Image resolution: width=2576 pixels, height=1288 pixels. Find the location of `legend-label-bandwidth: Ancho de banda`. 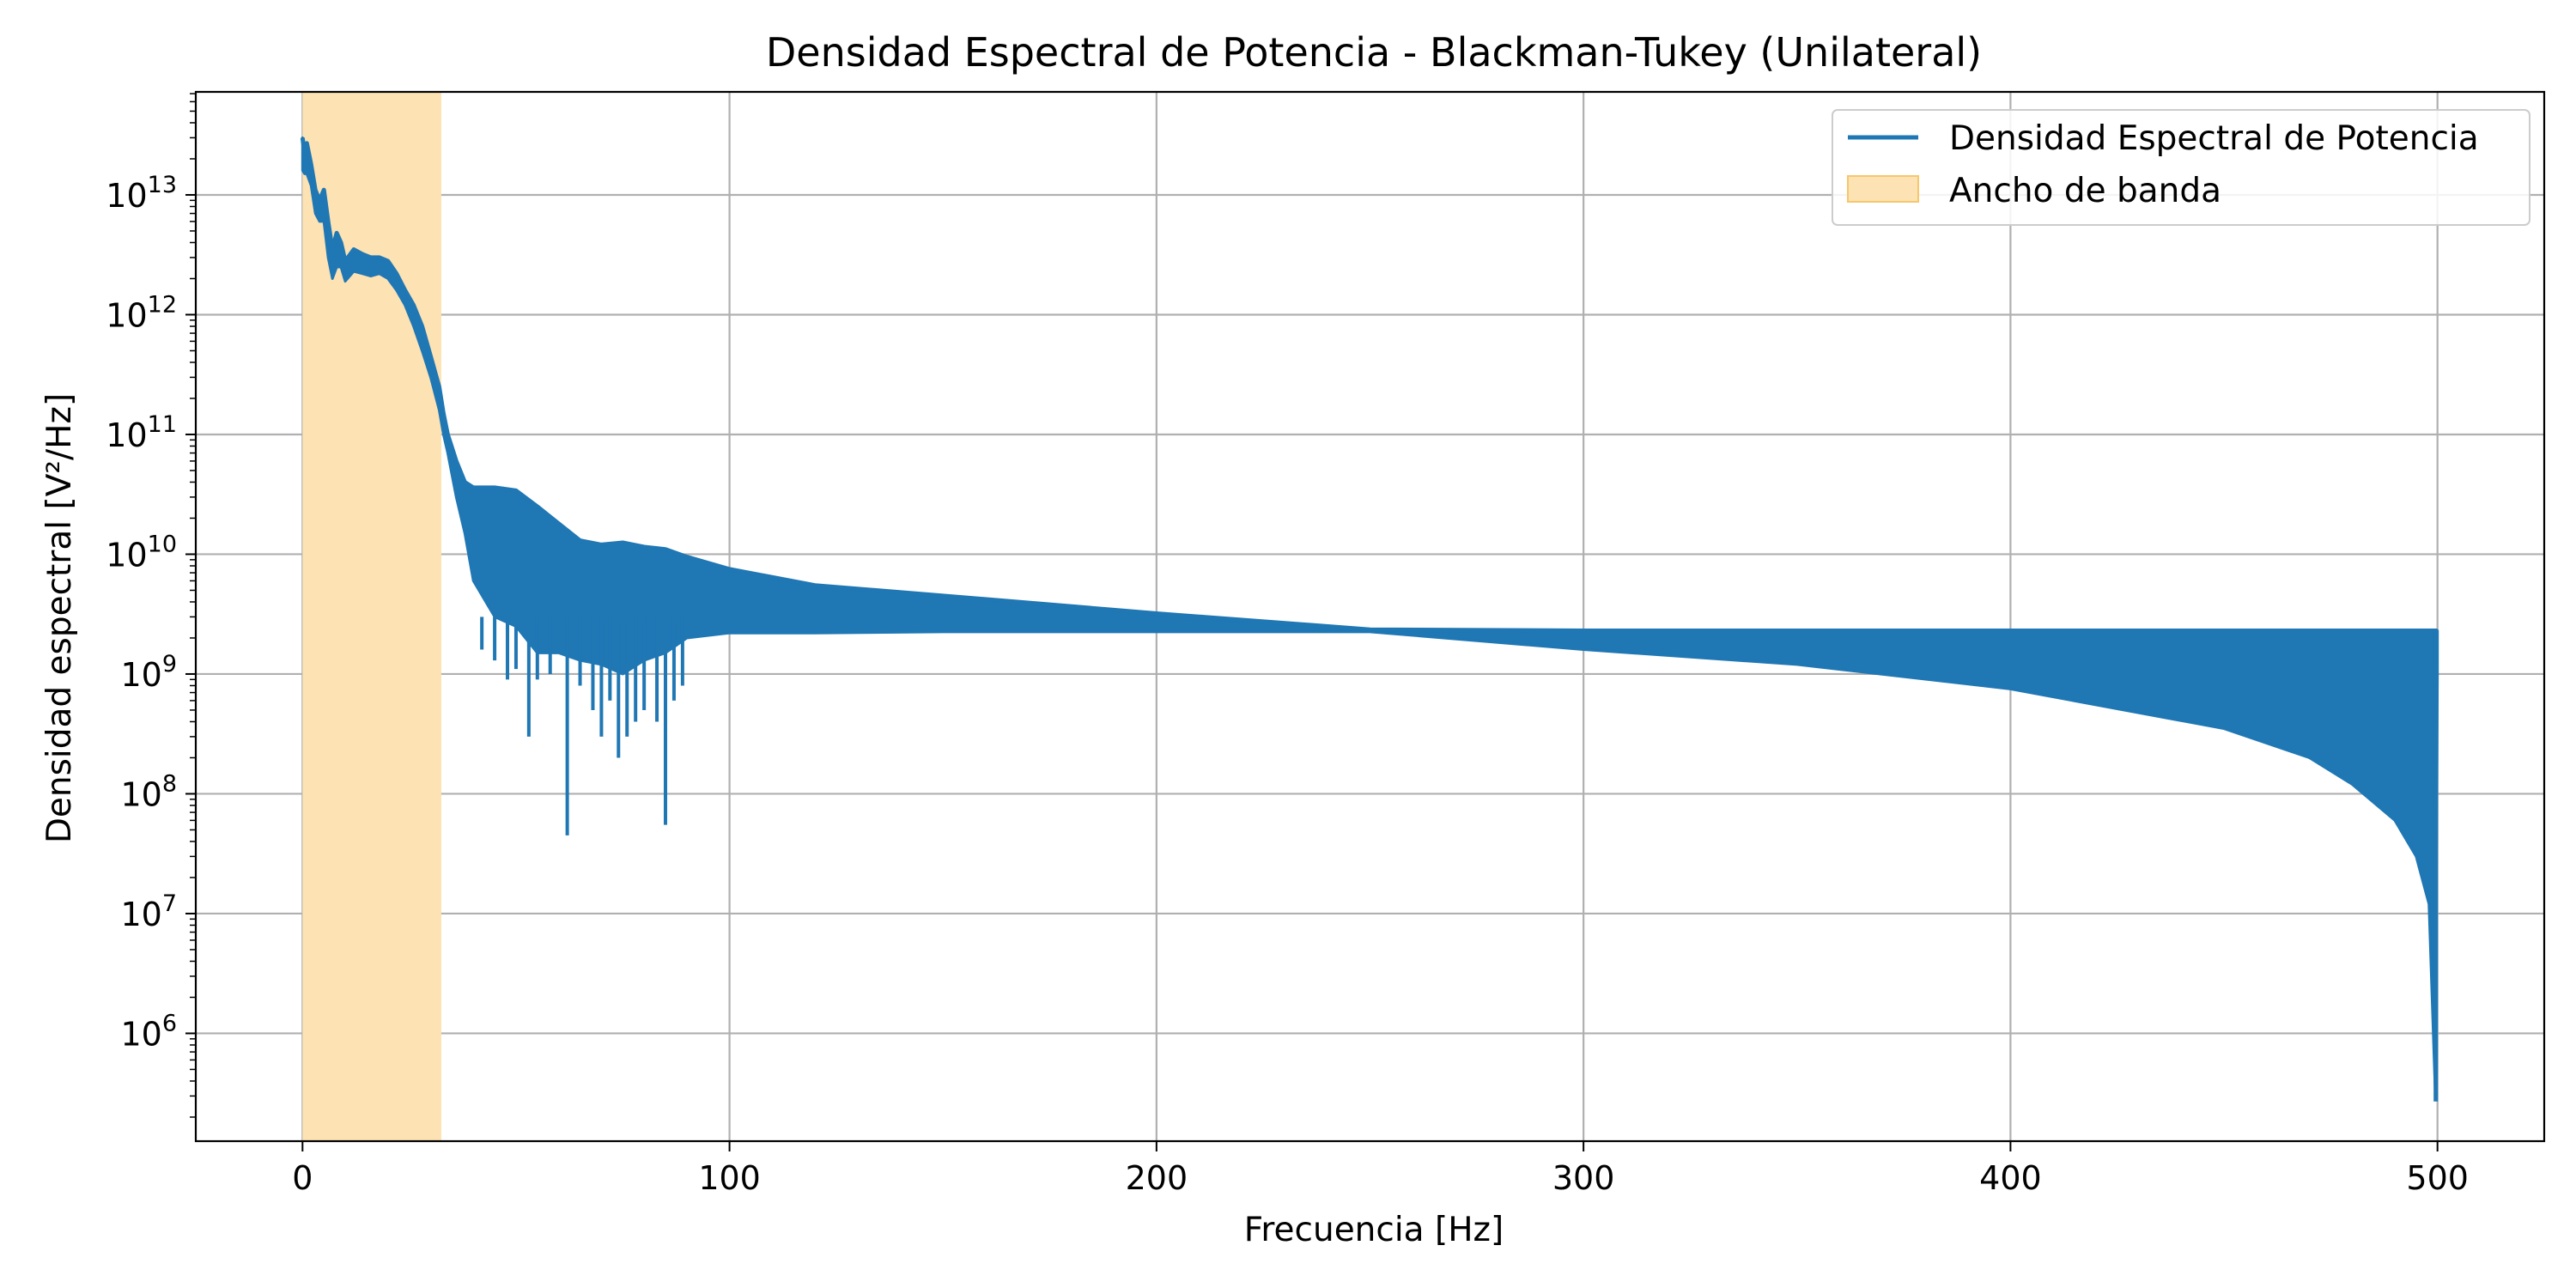

legend-label-bandwidth: Ancho de banda is located at coordinates (2085, 191).